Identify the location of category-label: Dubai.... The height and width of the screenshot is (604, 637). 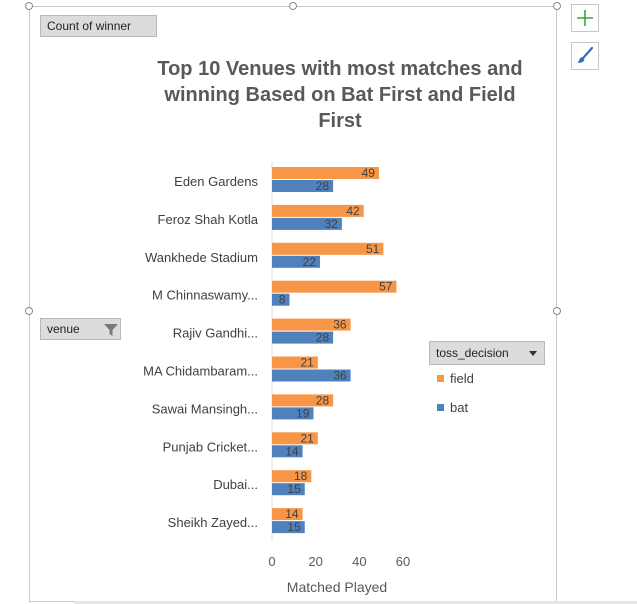
(235, 484).